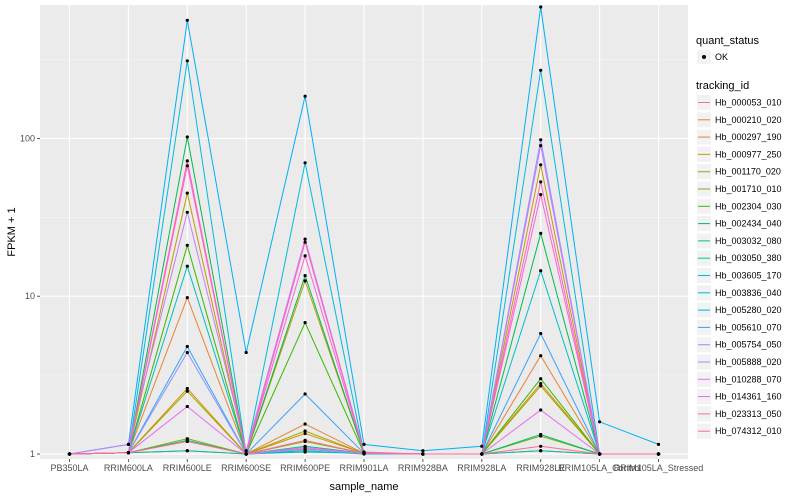 The height and width of the screenshot is (500, 800). Describe the element at coordinates (748, 189) in the screenshot. I see `legend-label: Hb_001710_010` at that location.